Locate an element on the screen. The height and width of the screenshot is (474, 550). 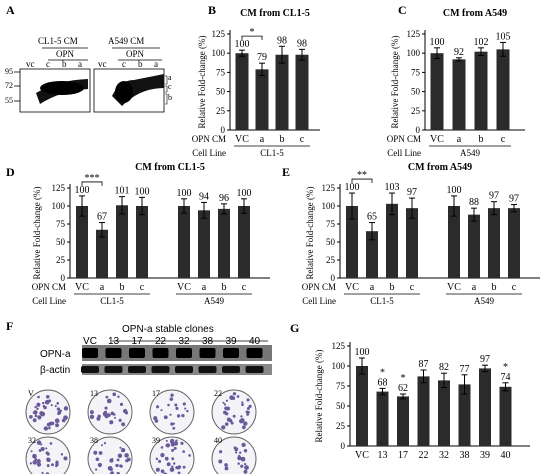
panel-d-letter: D is located at coordinates (10, 172).